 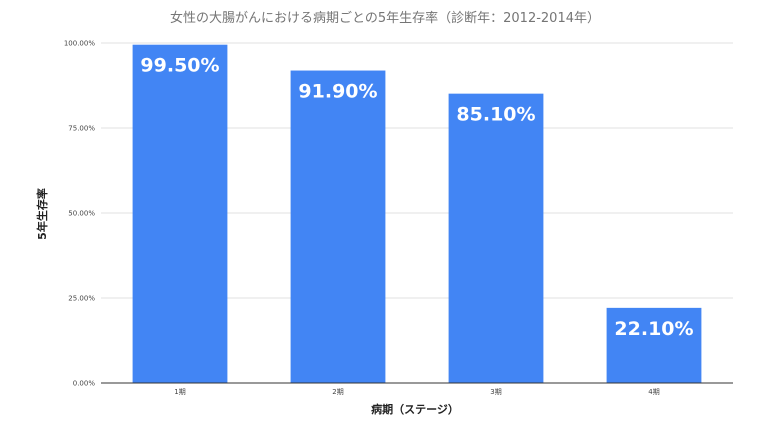 I want to click on x-tick-label: 2期, so click(x=337, y=392).